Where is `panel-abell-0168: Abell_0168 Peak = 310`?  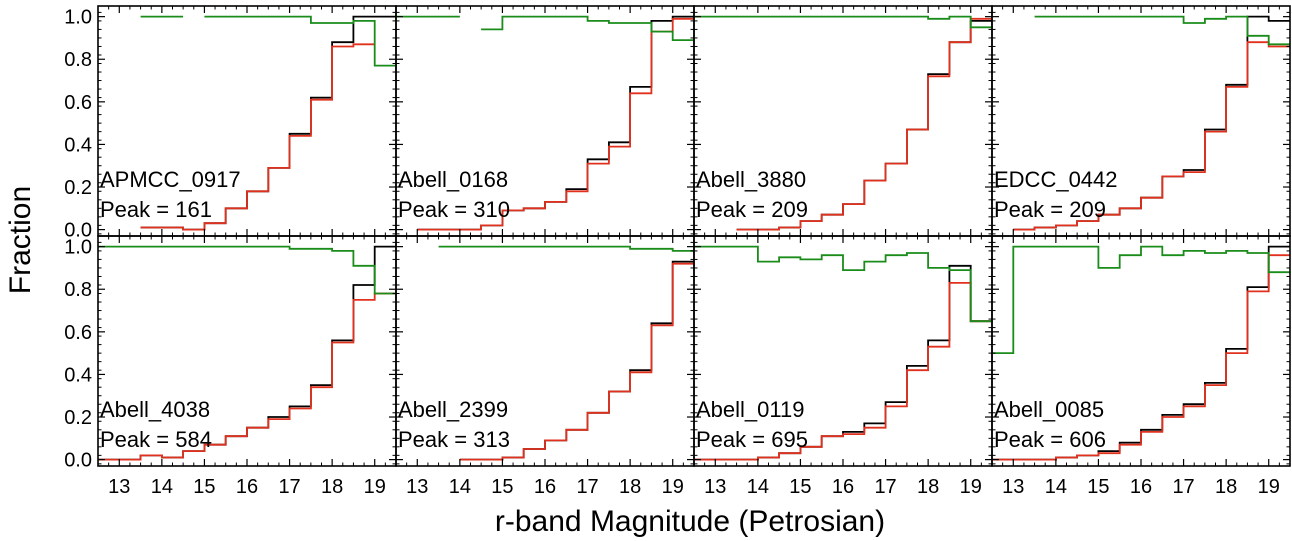
panel-abell-0168: Abell_0168 Peak = 310 is located at coordinates (545, 121).